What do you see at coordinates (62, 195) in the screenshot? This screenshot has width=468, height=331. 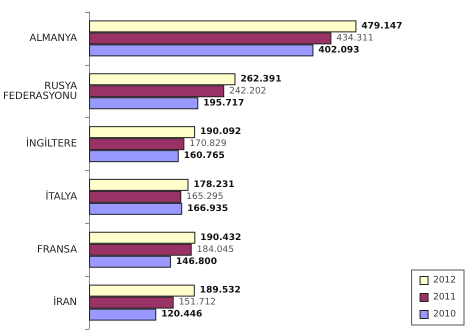 I see `y-tick-label: İTALYA` at bounding box center [62, 195].